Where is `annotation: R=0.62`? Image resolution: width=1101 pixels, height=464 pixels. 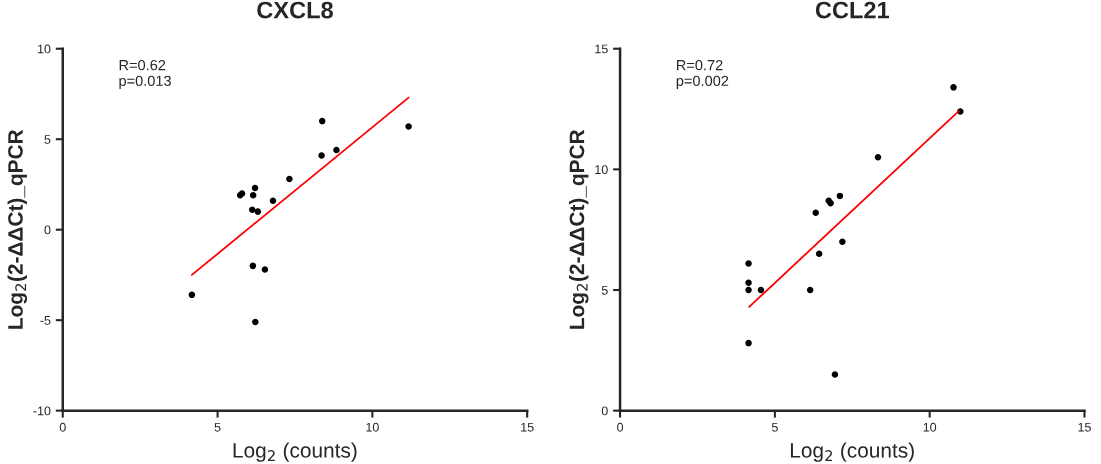
annotation: R=0.62 is located at coordinates (142, 65).